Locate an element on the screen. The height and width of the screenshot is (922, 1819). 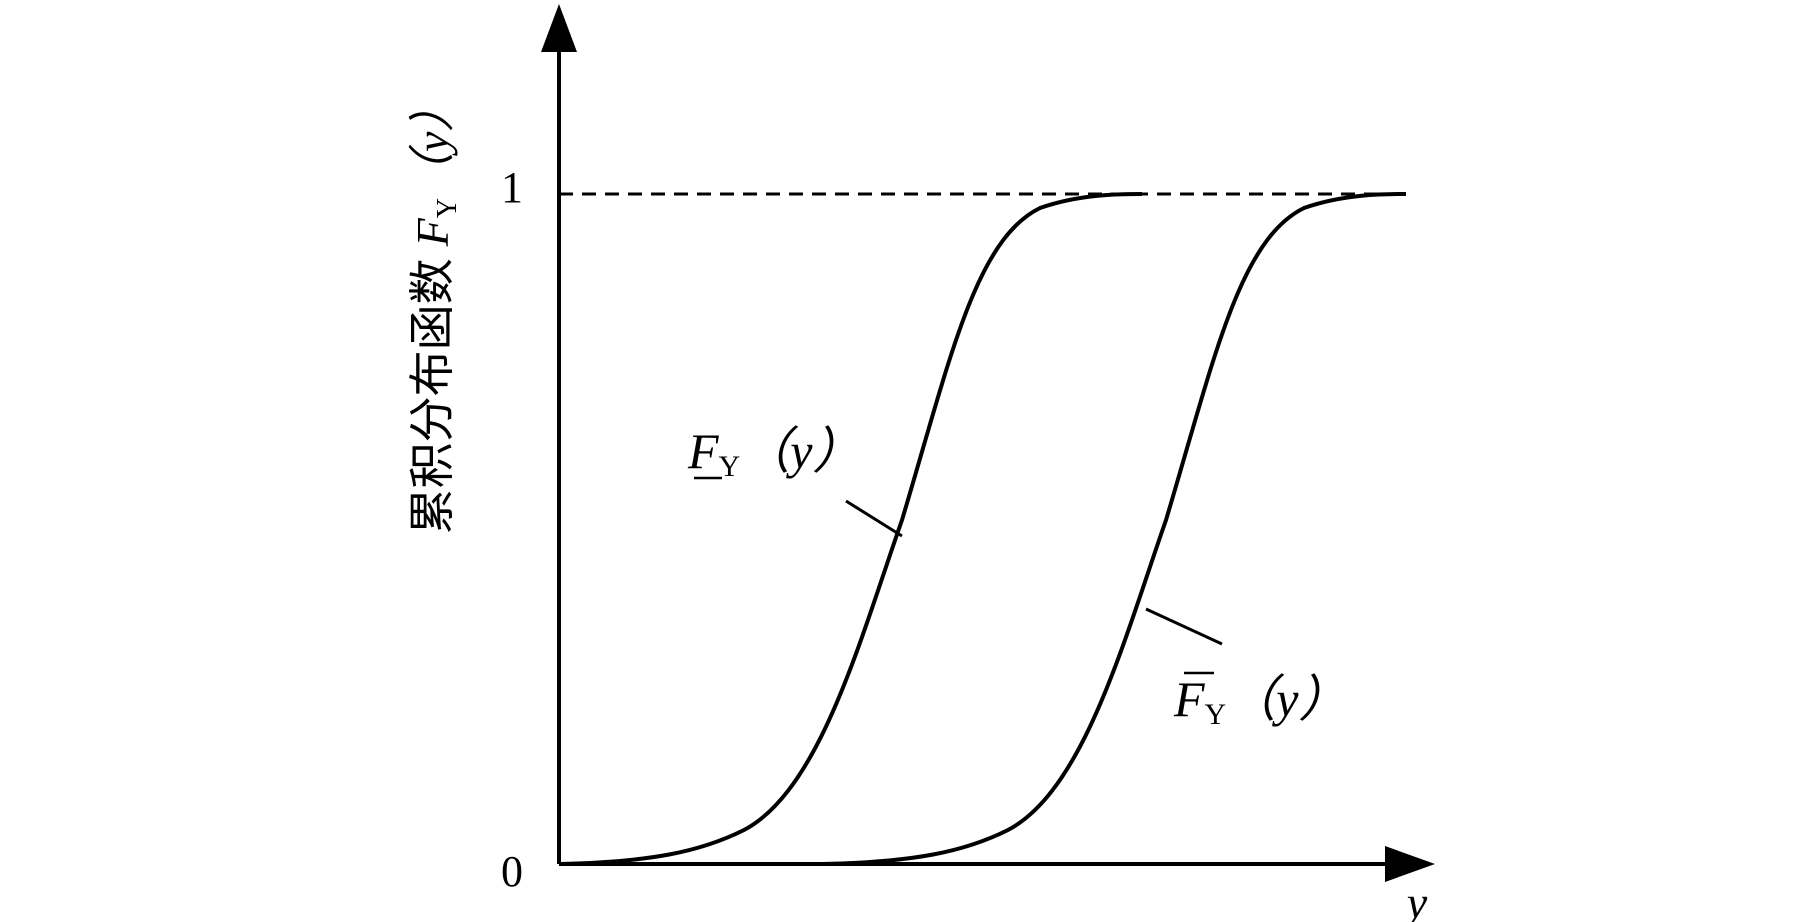
label-subscript: Y is located at coordinates (447, 208).